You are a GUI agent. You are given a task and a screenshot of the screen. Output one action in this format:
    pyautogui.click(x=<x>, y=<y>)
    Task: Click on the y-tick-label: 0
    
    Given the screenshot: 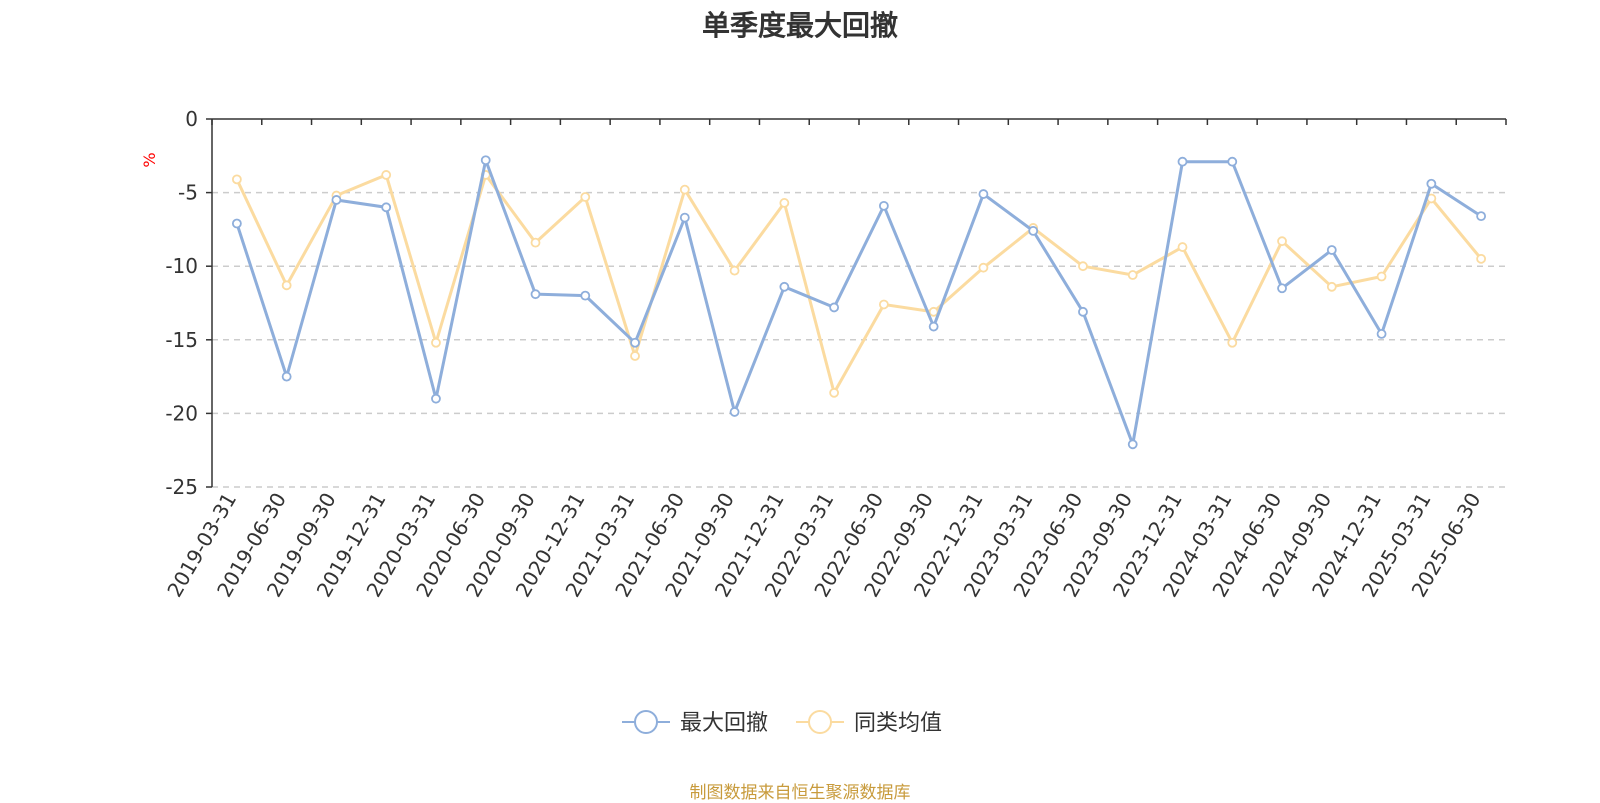 What is the action you would take?
    pyautogui.click(x=191, y=119)
    